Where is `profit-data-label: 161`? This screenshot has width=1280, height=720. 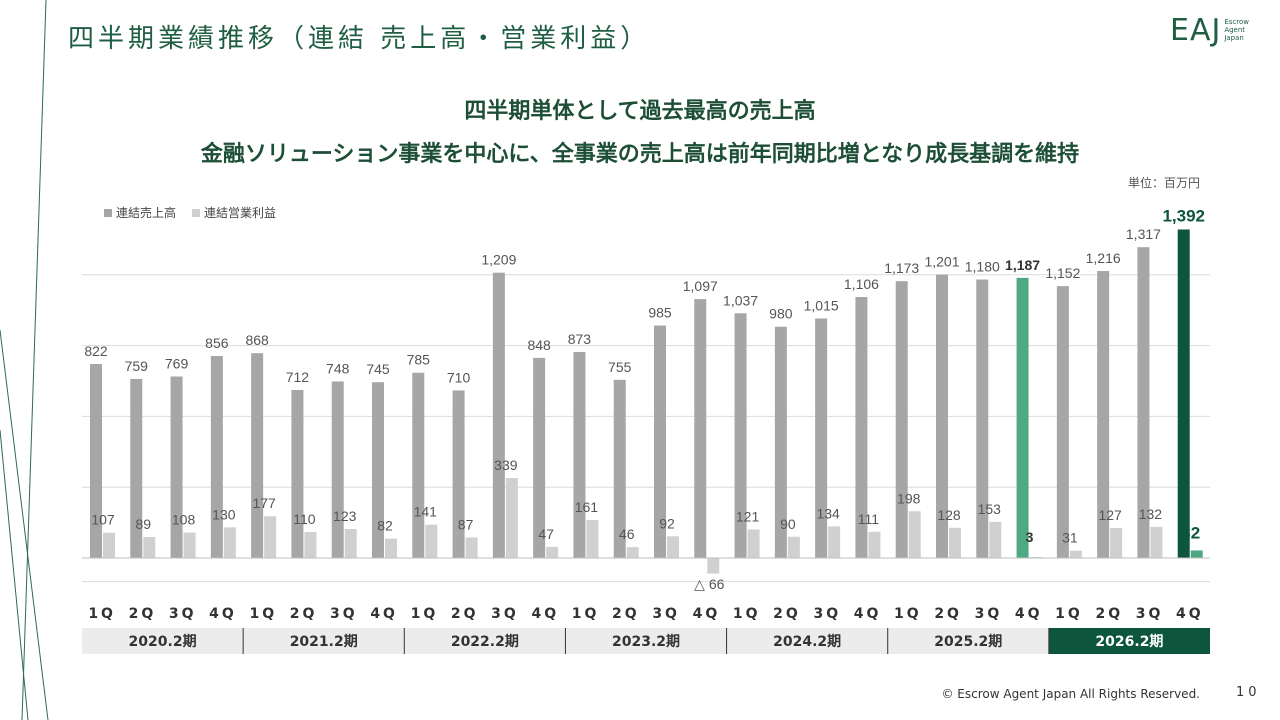 profit-data-label: 161 is located at coordinates (587, 507).